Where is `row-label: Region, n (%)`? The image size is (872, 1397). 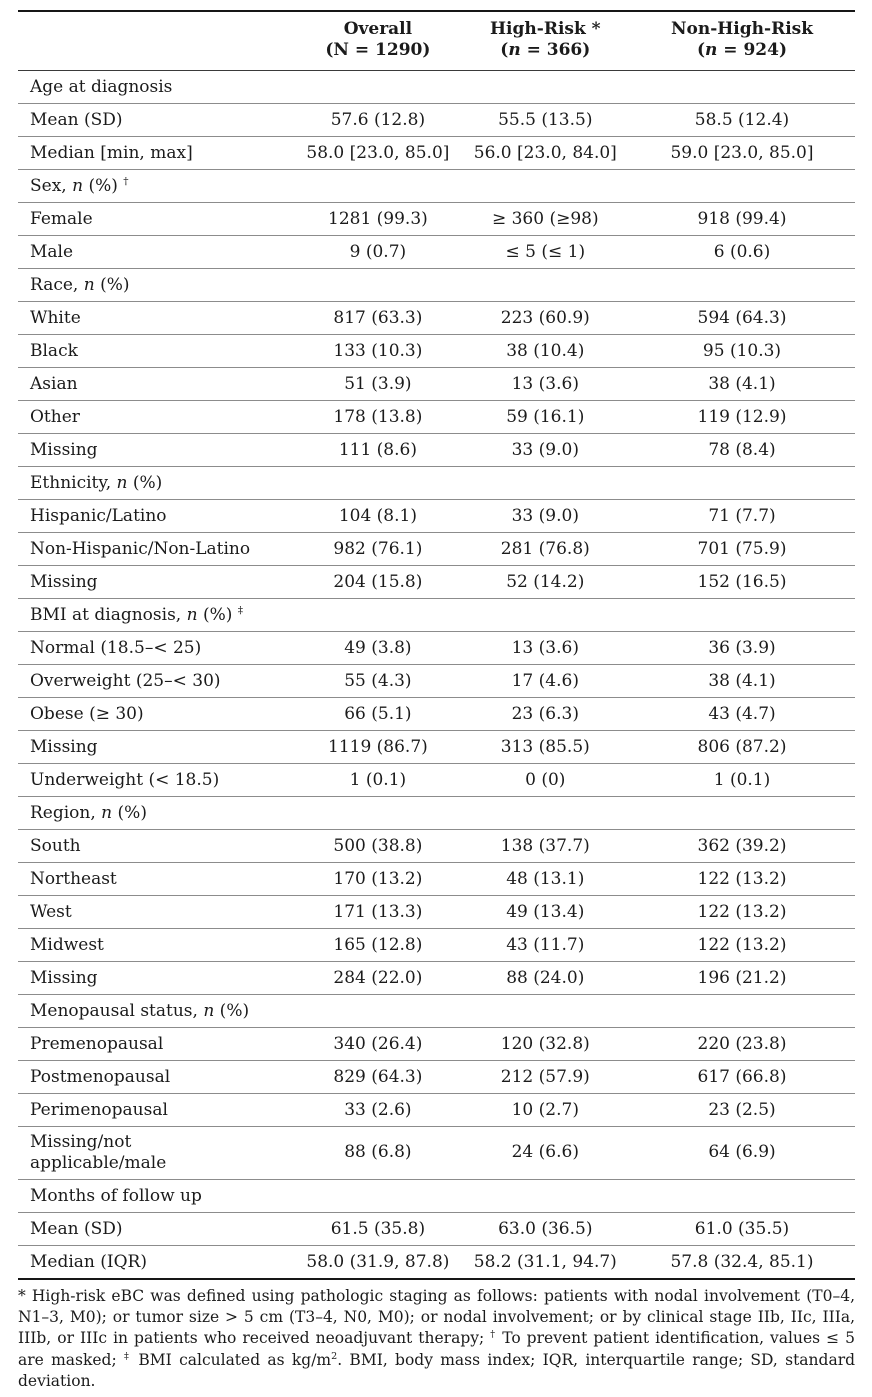
row-label: Region, n (%) is located at coordinates (436, 812).